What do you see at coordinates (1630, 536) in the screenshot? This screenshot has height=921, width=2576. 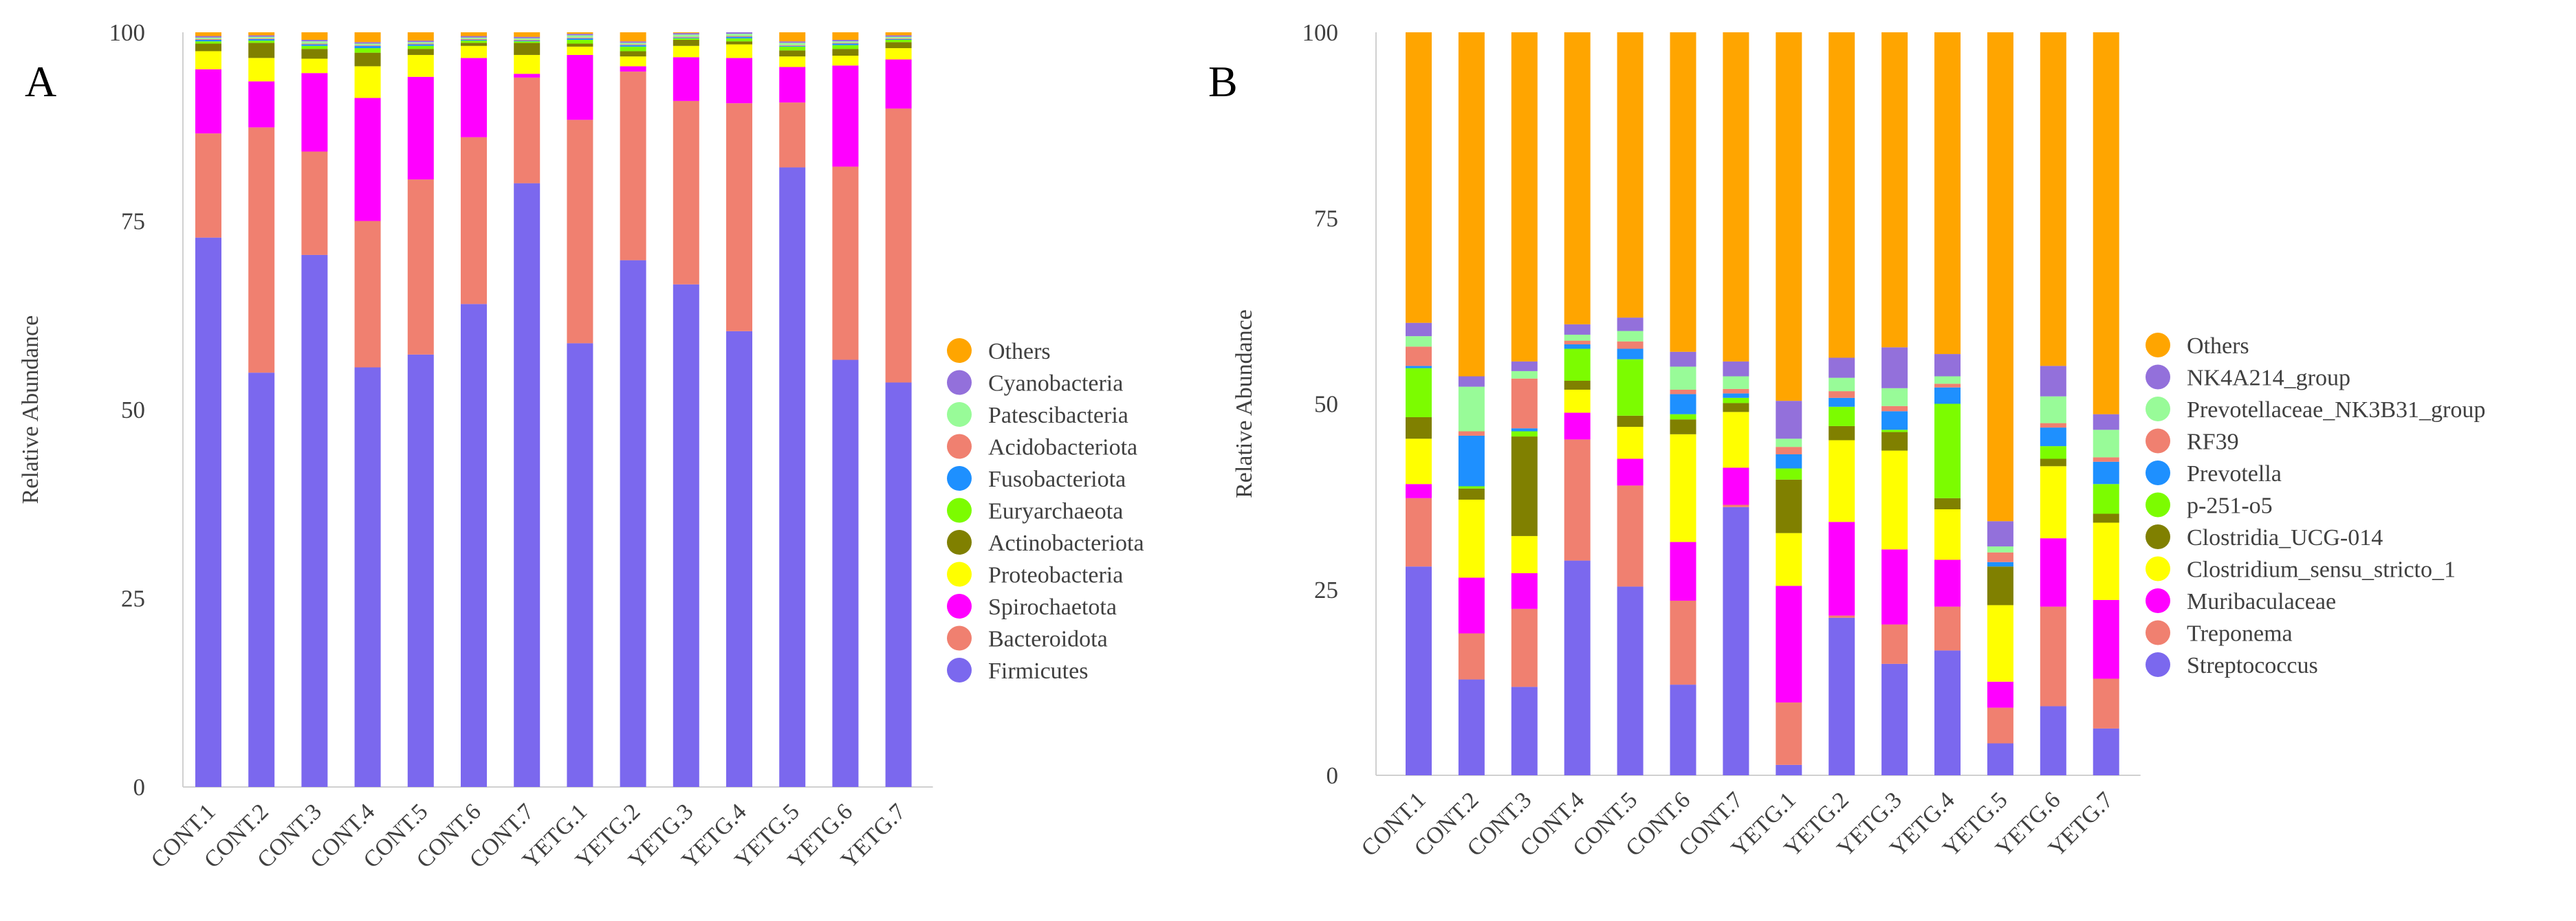 I see `panel-b-bar-cont-5-treponema` at bounding box center [1630, 536].